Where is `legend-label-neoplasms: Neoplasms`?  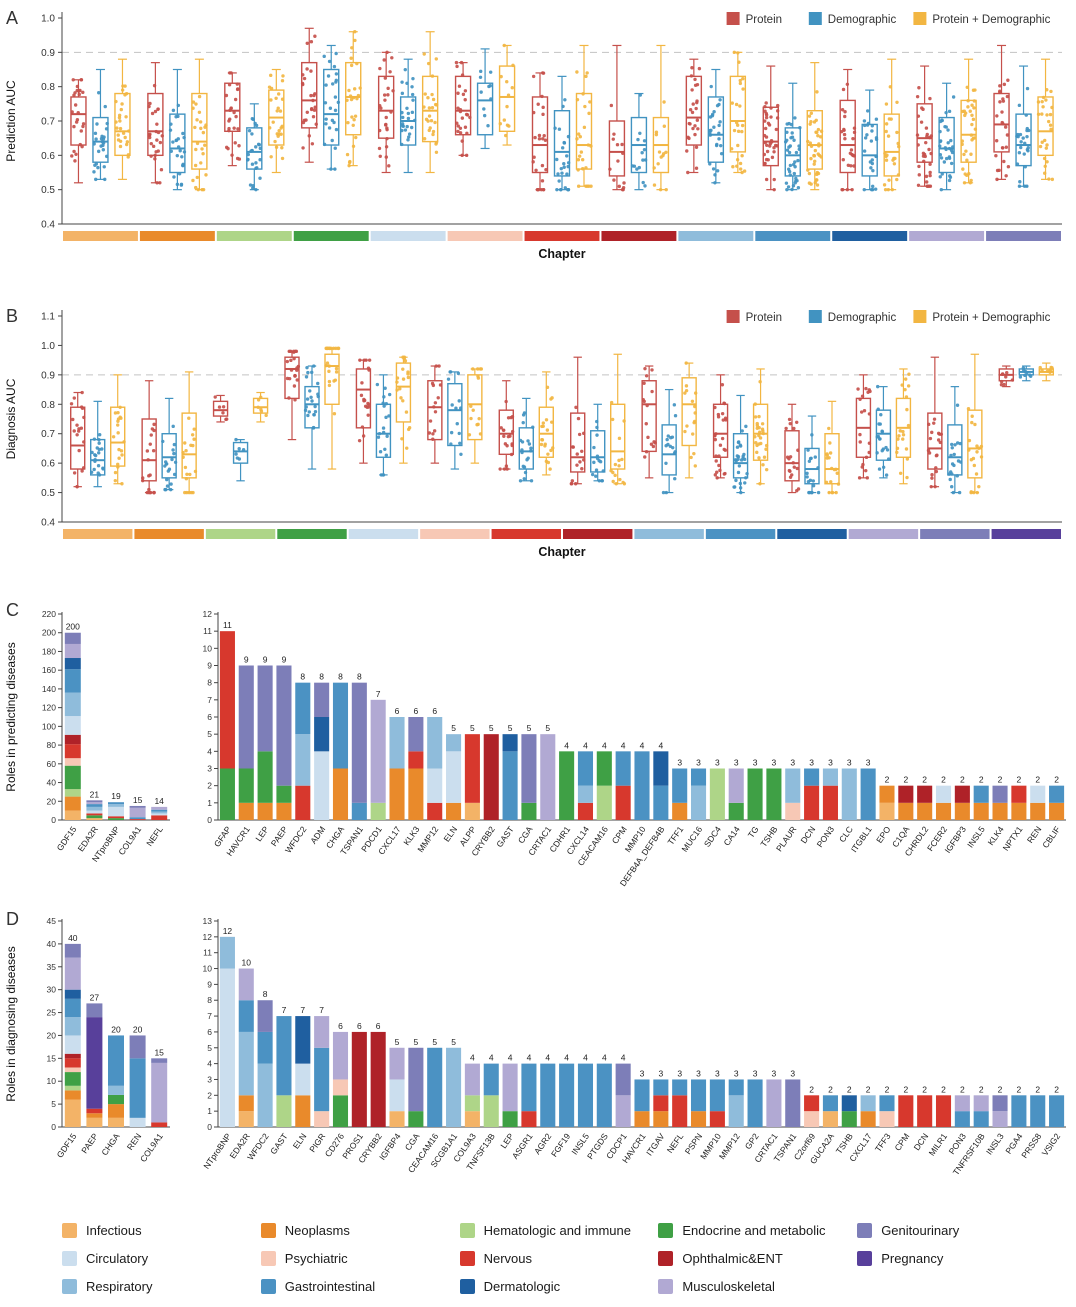 legend-label-neoplasms: Neoplasms is located at coordinates (317, 1230).